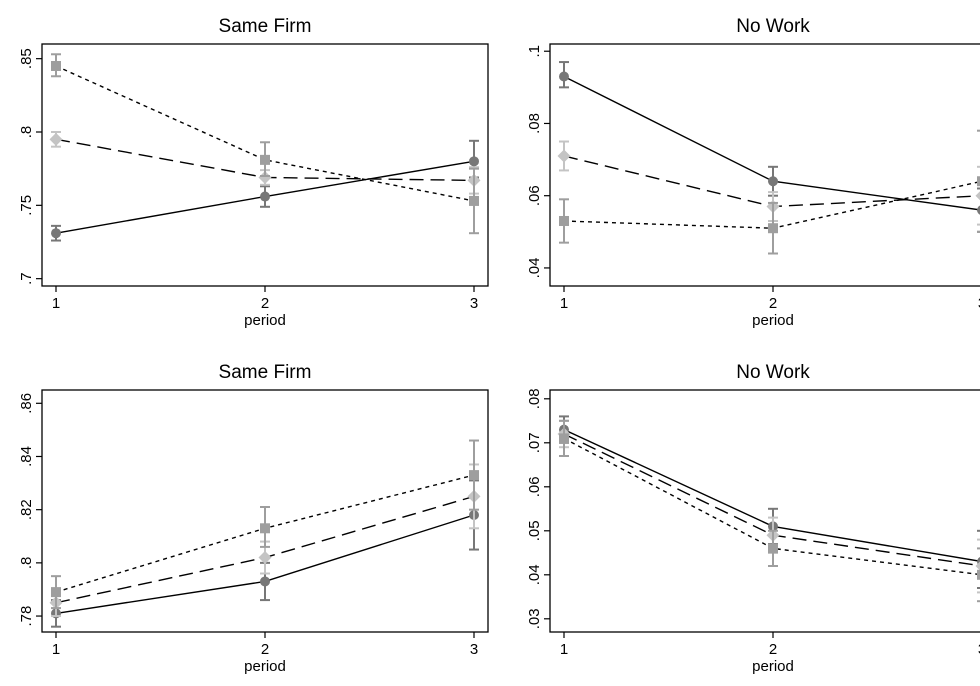 The width and height of the screenshot is (980, 686). I want to click on y-tick-label: .75, so click(26, 205).